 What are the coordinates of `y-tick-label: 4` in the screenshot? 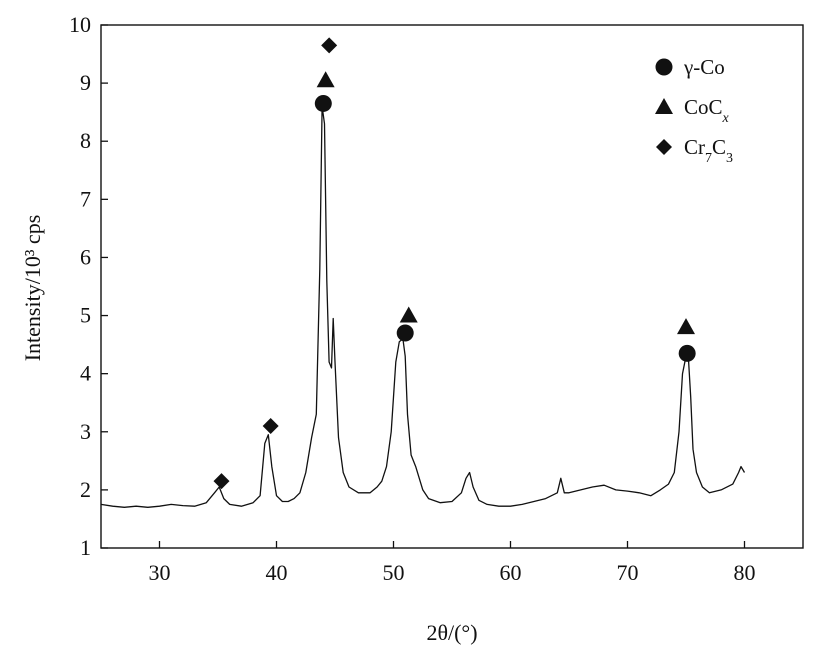 It's located at (85, 373).